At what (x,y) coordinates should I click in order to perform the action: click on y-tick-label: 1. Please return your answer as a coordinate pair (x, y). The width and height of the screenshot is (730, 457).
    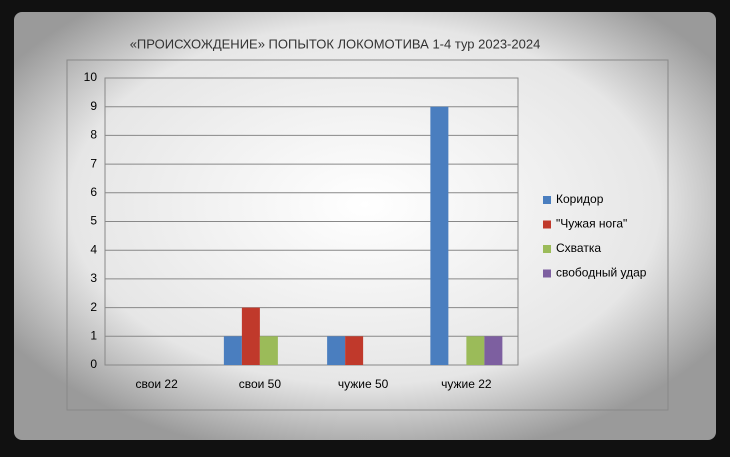
    Looking at the image, I should click on (93, 335).